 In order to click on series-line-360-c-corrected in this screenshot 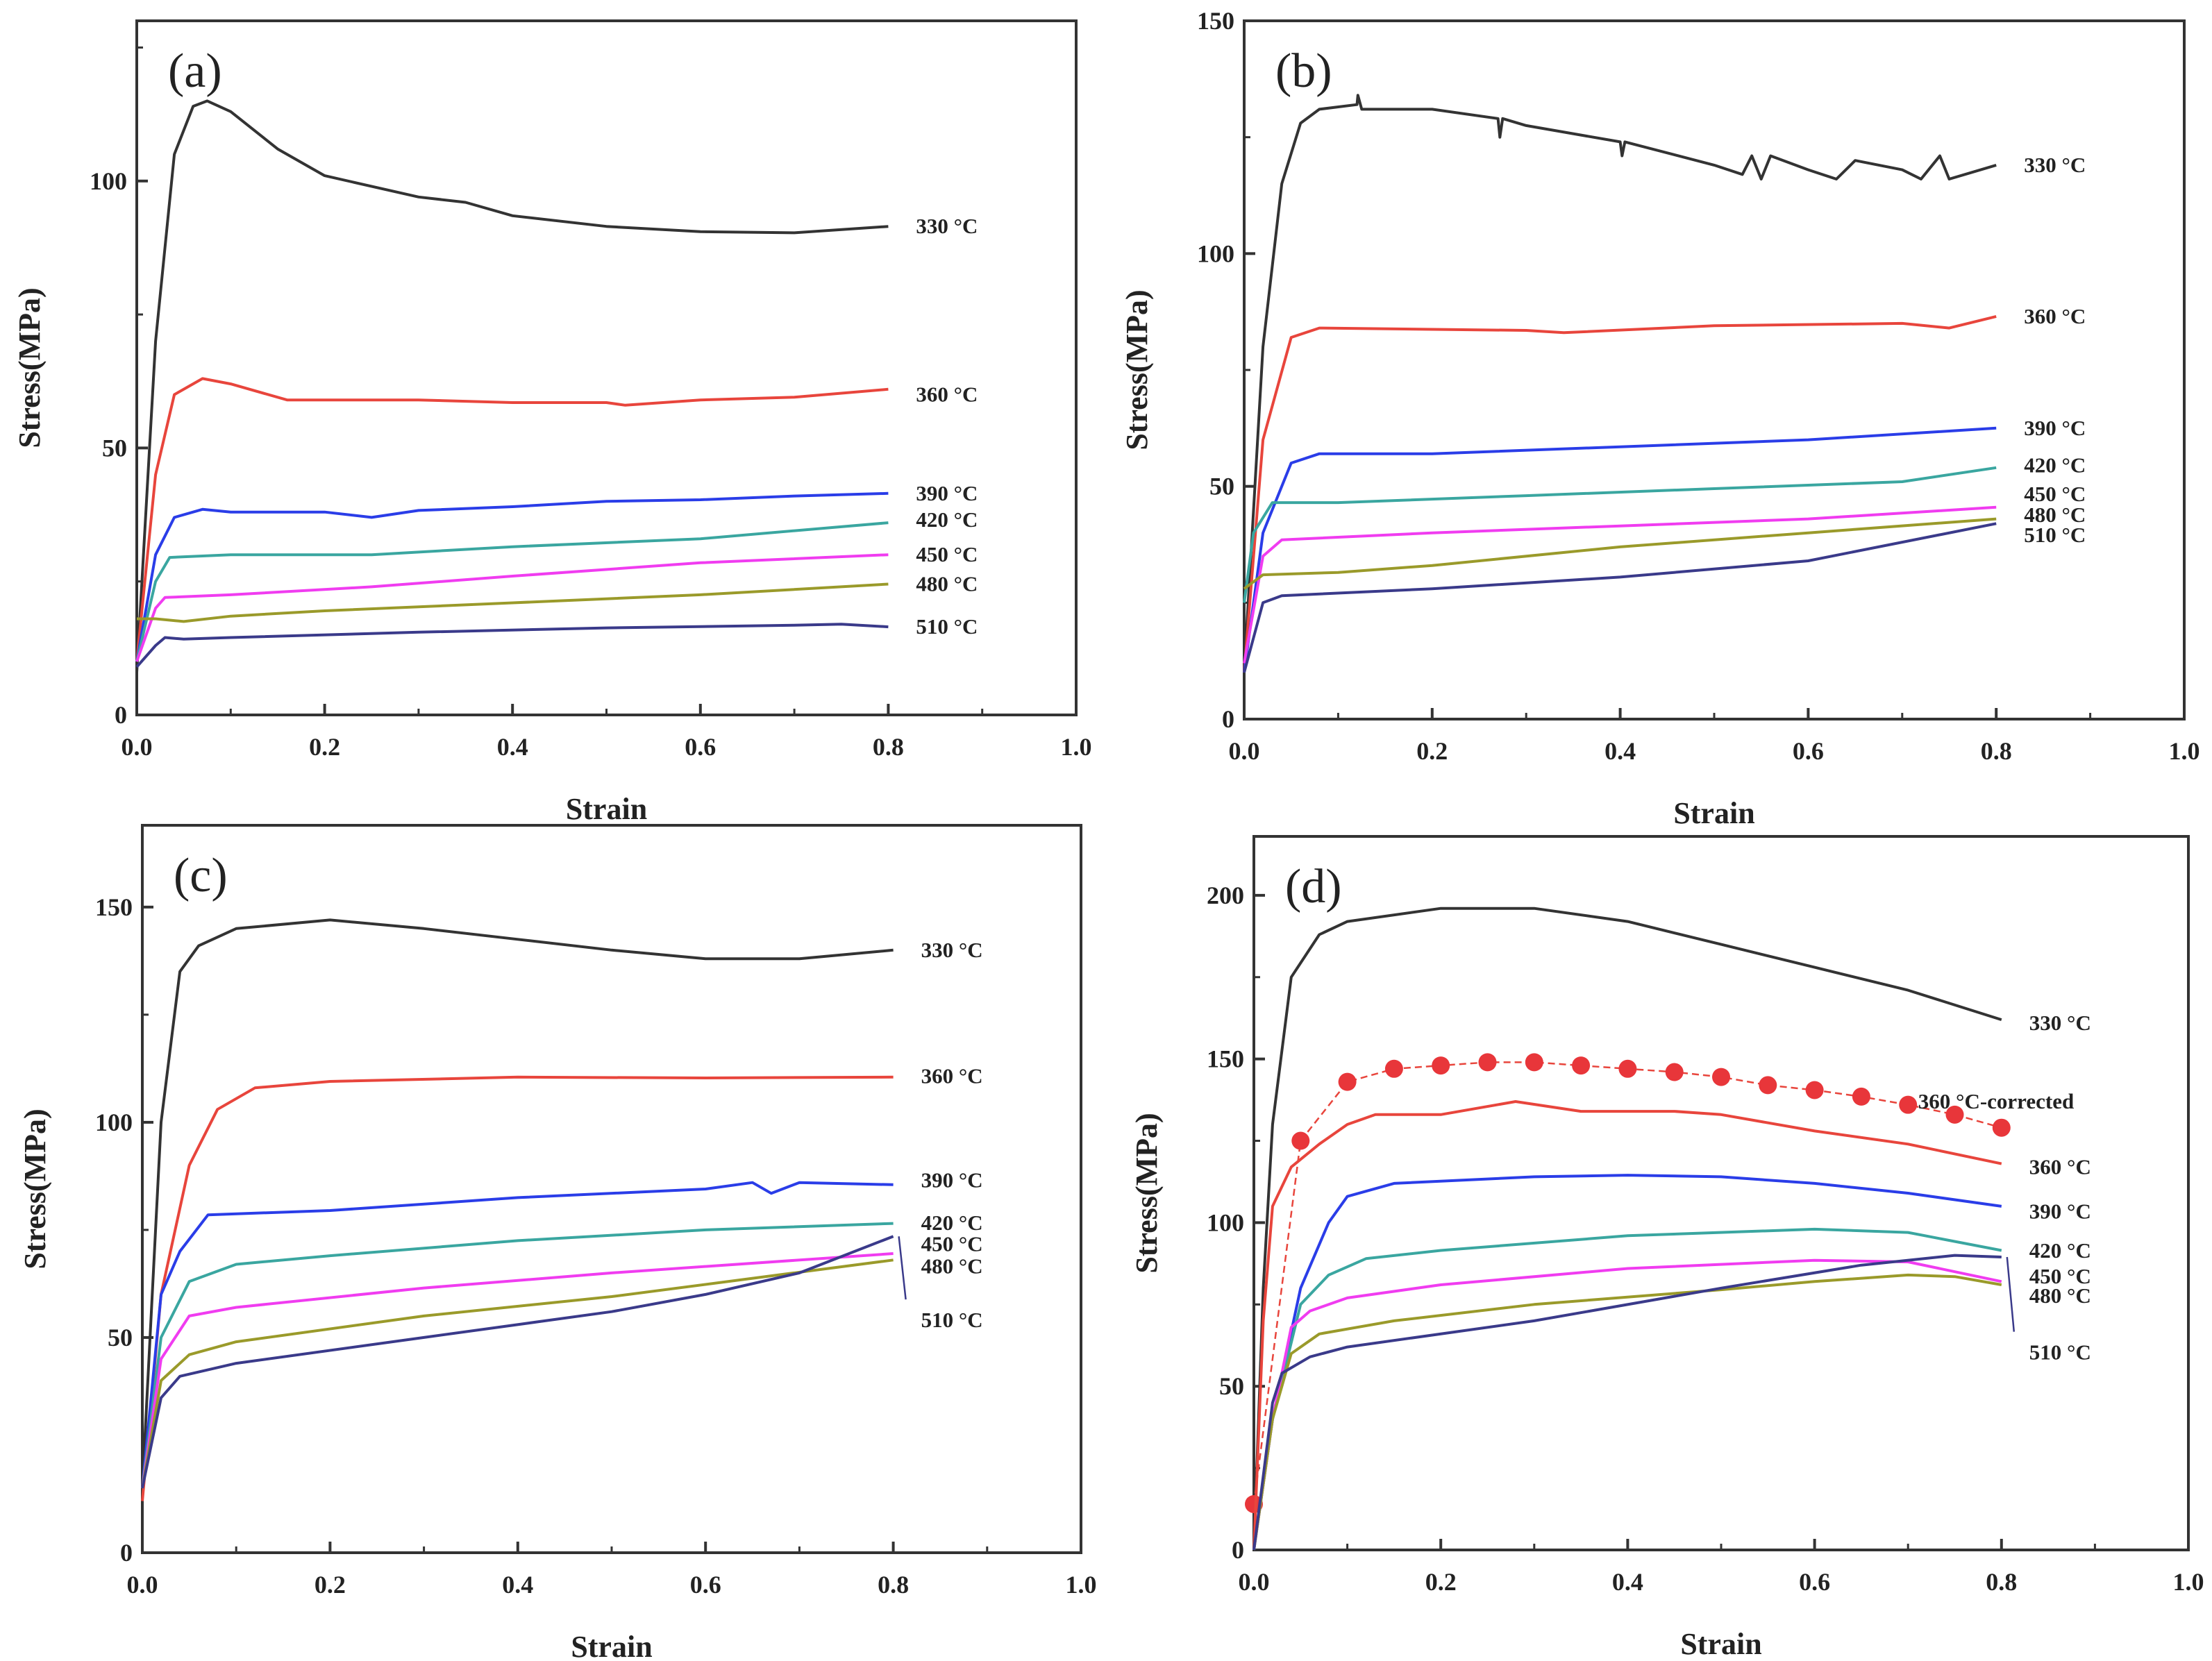, I will do `click(1627, 1283)`.